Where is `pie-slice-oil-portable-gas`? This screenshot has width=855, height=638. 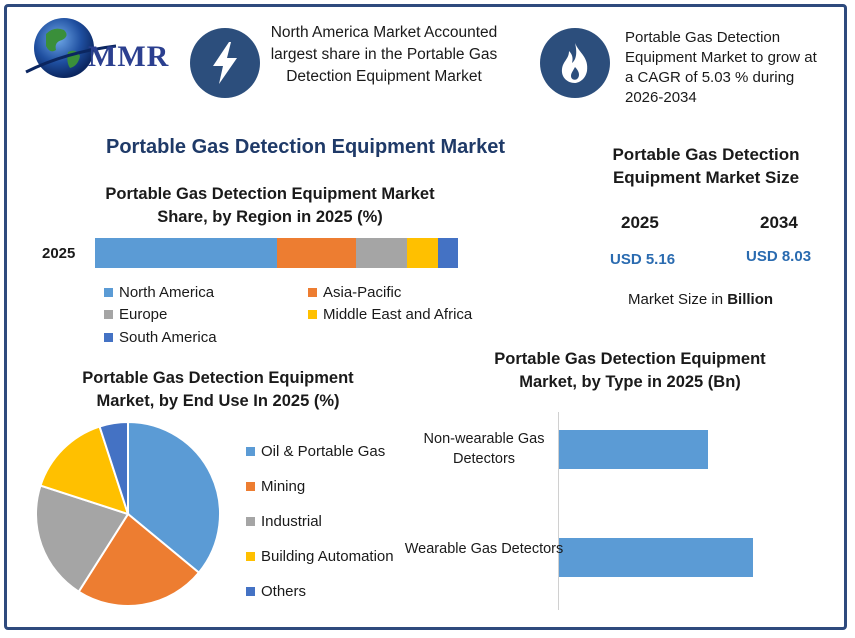 pie-slice-oil-portable-gas is located at coordinates (174, 497).